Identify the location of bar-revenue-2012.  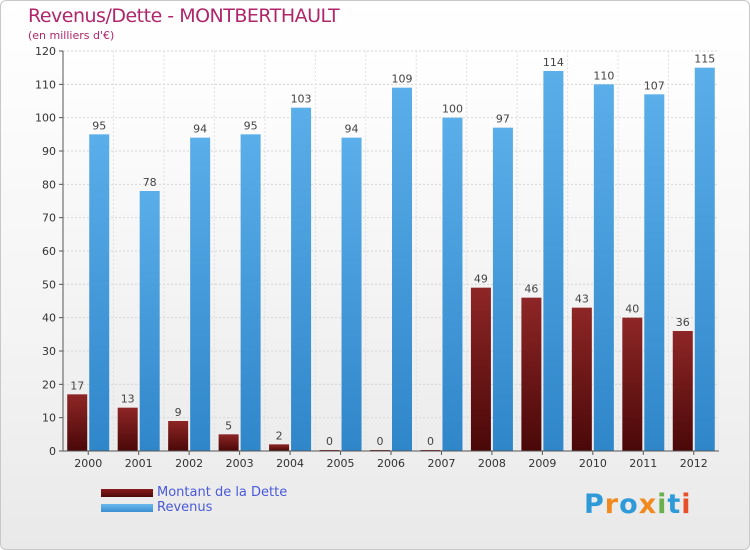
(704, 259).